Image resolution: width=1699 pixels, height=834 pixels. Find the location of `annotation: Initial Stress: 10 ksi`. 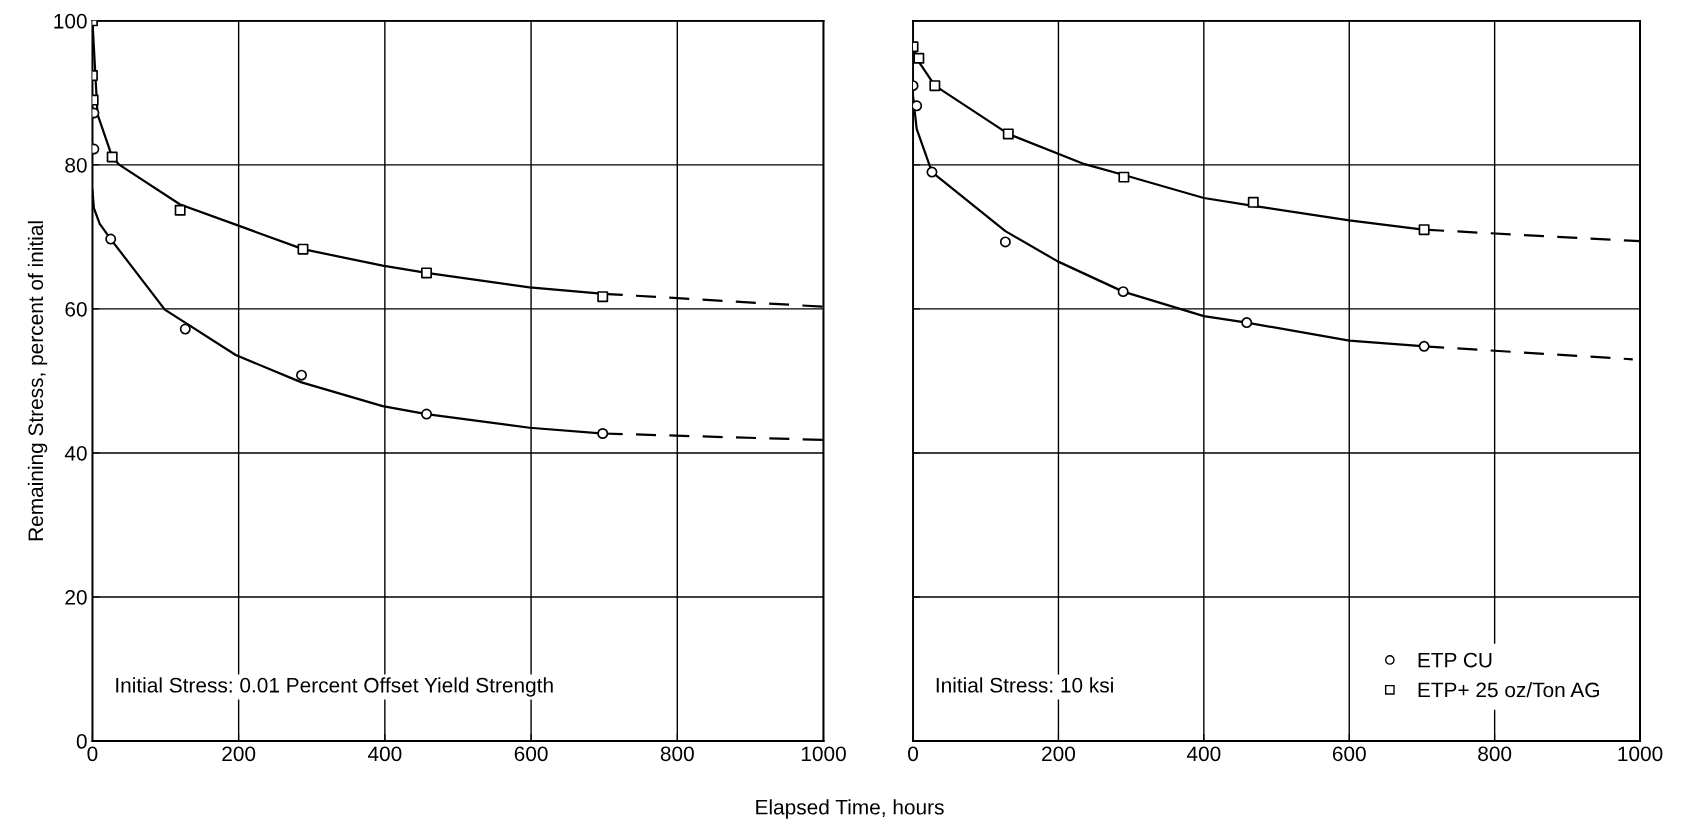

annotation: Initial Stress: 10 ksi is located at coordinates (1024, 685).